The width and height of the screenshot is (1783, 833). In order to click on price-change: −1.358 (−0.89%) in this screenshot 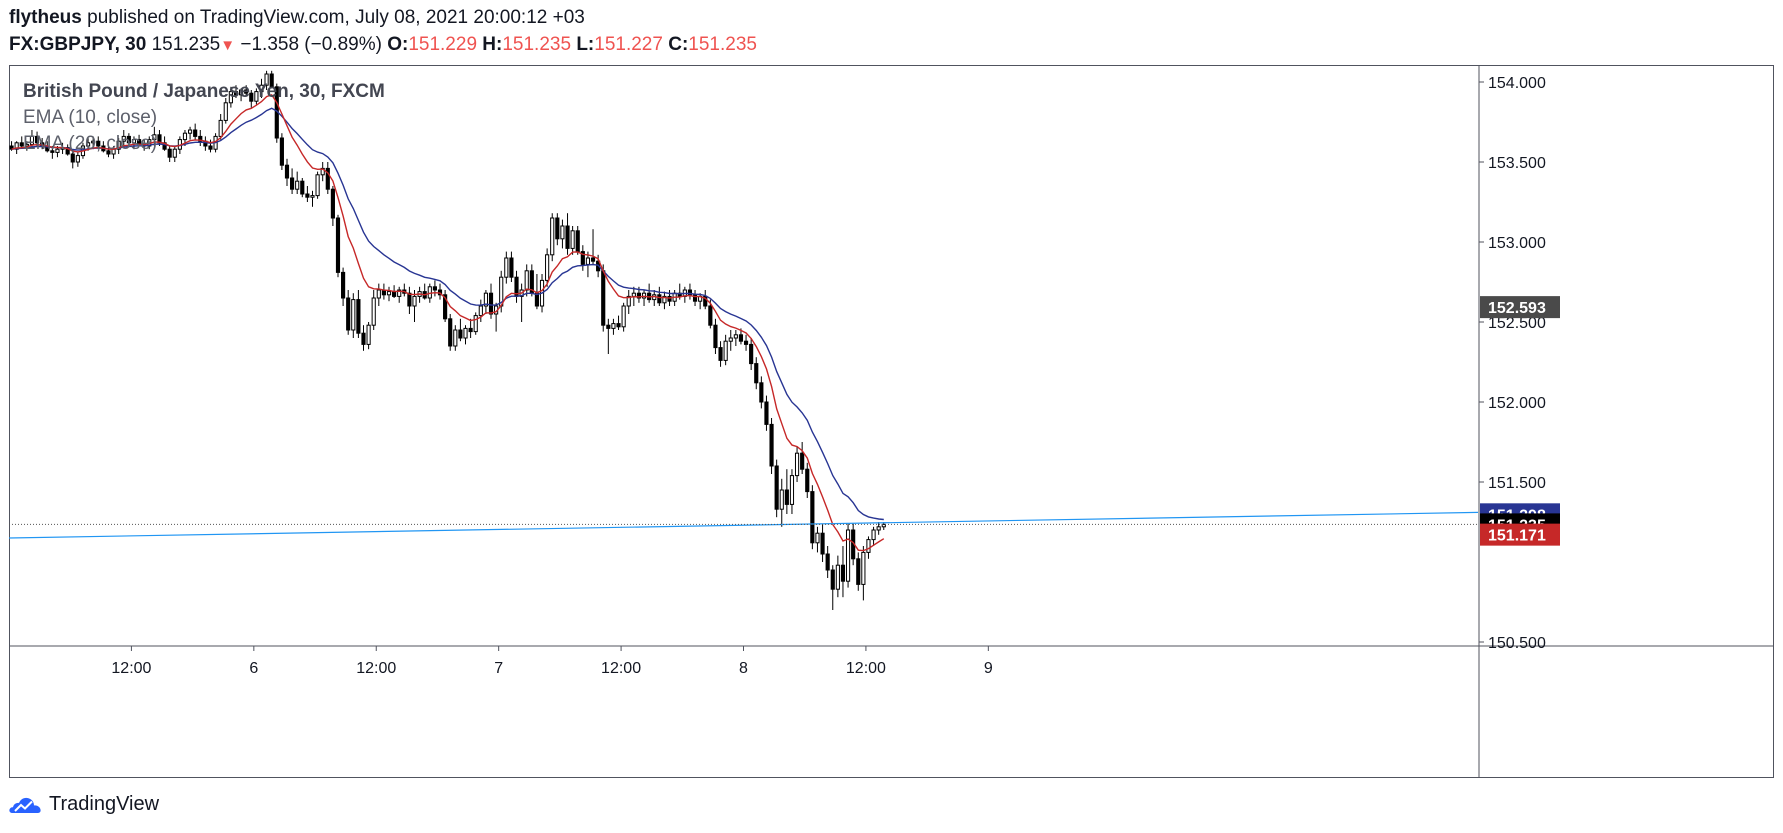, I will do `click(311, 44)`.